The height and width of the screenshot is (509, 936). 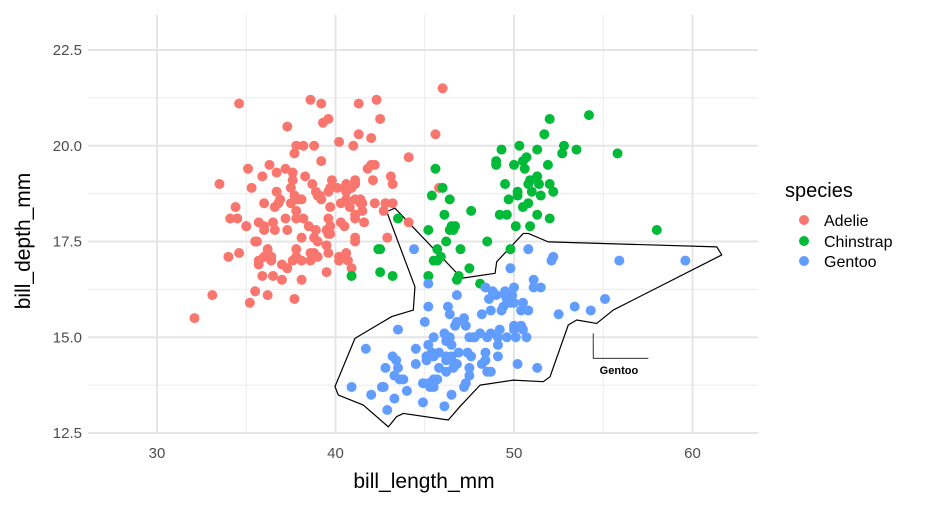 I want to click on x-tick-label: 50, so click(x=514, y=453).